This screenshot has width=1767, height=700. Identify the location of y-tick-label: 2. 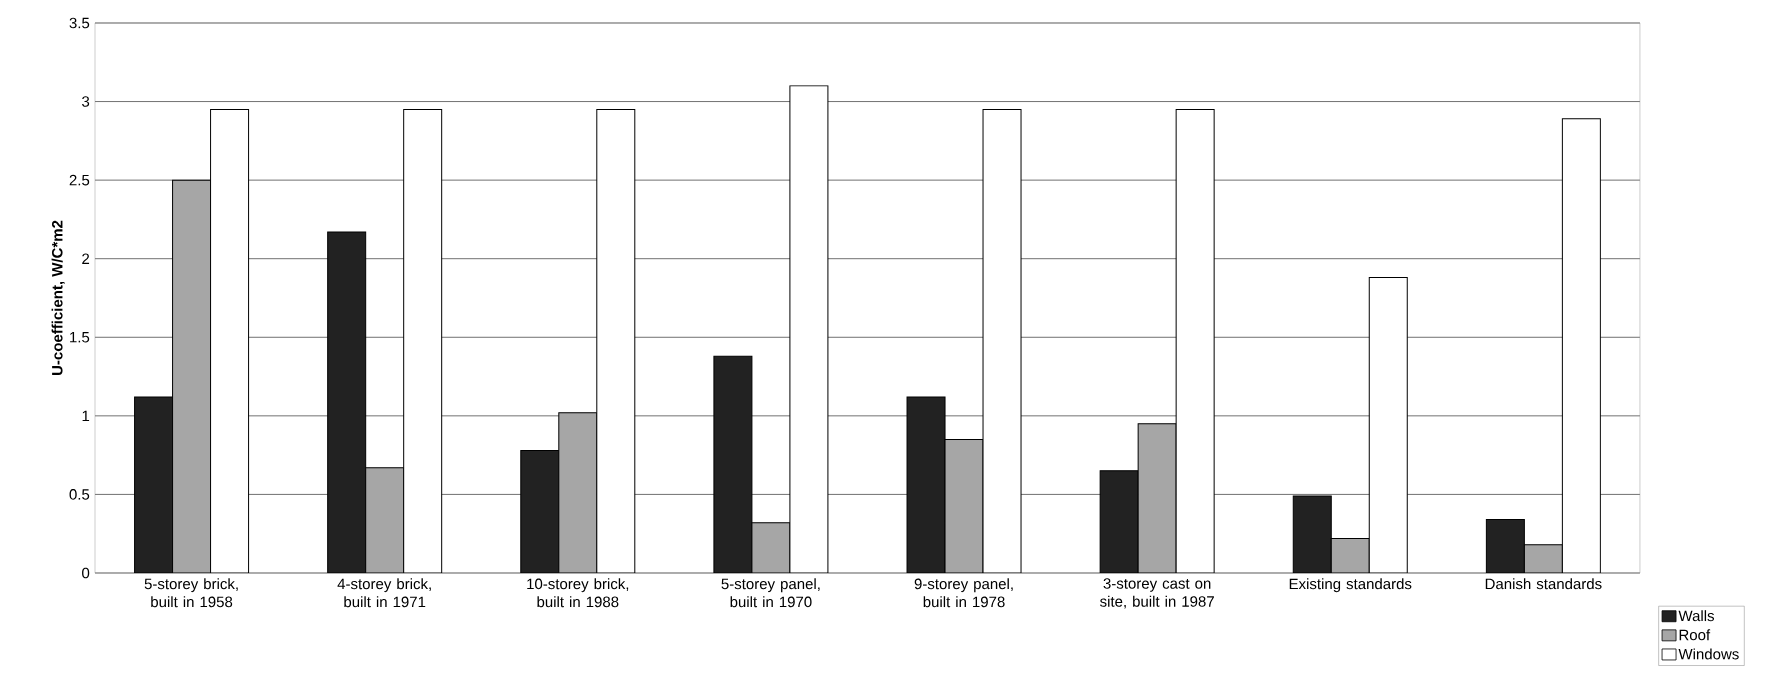
(86, 258).